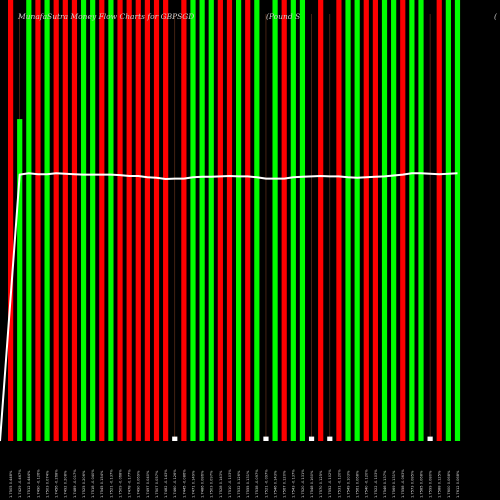 This screenshot has height=500, width=500. I want to click on x-tick-label: 1.7460 -0.126%, so click(175, 483).